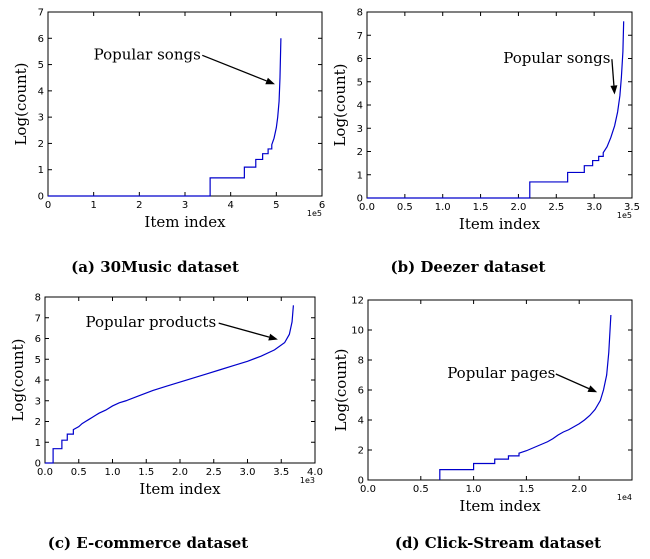  Describe the element at coordinates (357, 331) in the screenshot. I see `y-tick-label: 10` at that location.